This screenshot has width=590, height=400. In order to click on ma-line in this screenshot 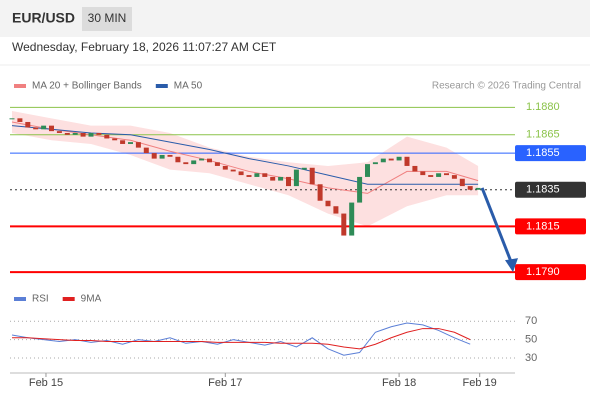, I will do `click(245, 155)`.